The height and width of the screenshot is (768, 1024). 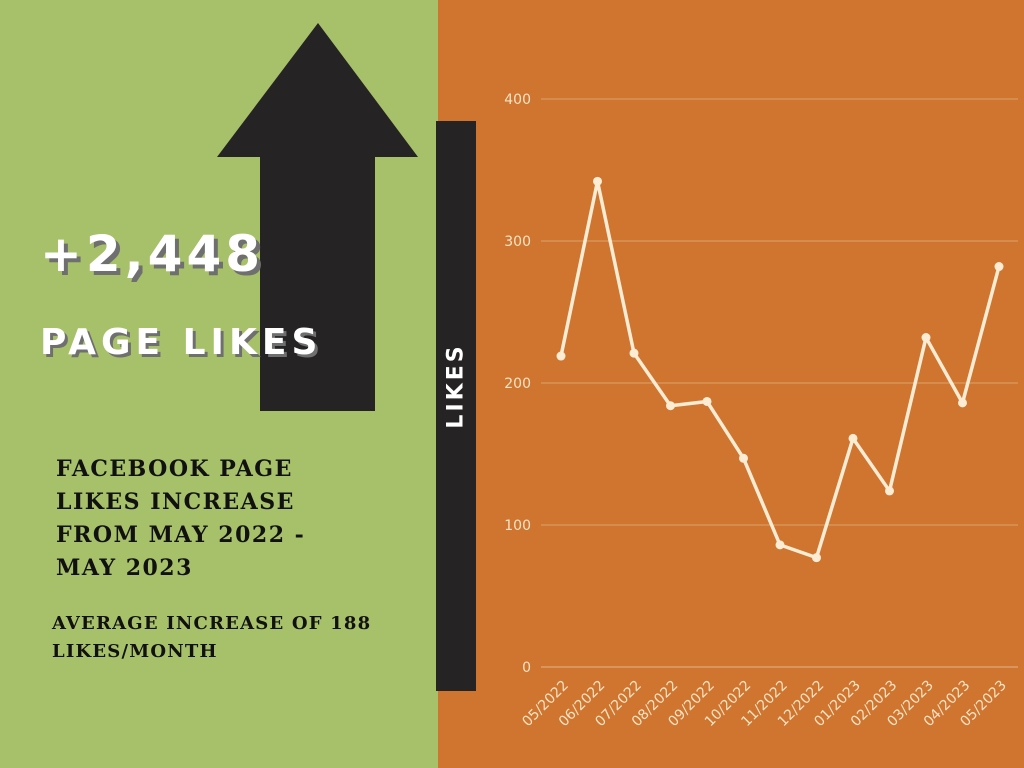 I want to click on ylabel-bar, so click(x=456, y=406).